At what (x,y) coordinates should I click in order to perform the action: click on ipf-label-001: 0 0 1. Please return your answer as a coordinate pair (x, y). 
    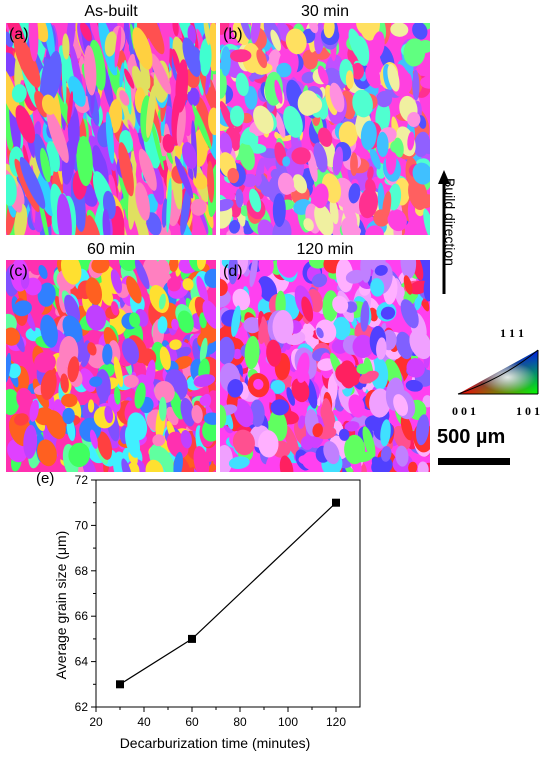
    Looking at the image, I should click on (464, 411).